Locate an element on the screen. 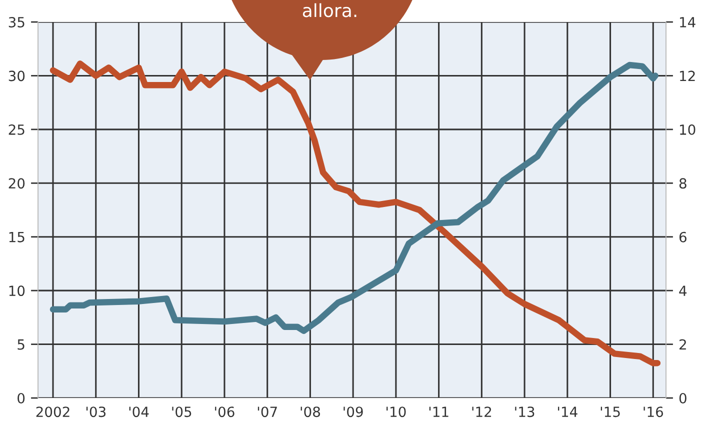 The width and height of the screenshot is (703, 435). y2-tick-label: 6 is located at coordinates (682, 237).